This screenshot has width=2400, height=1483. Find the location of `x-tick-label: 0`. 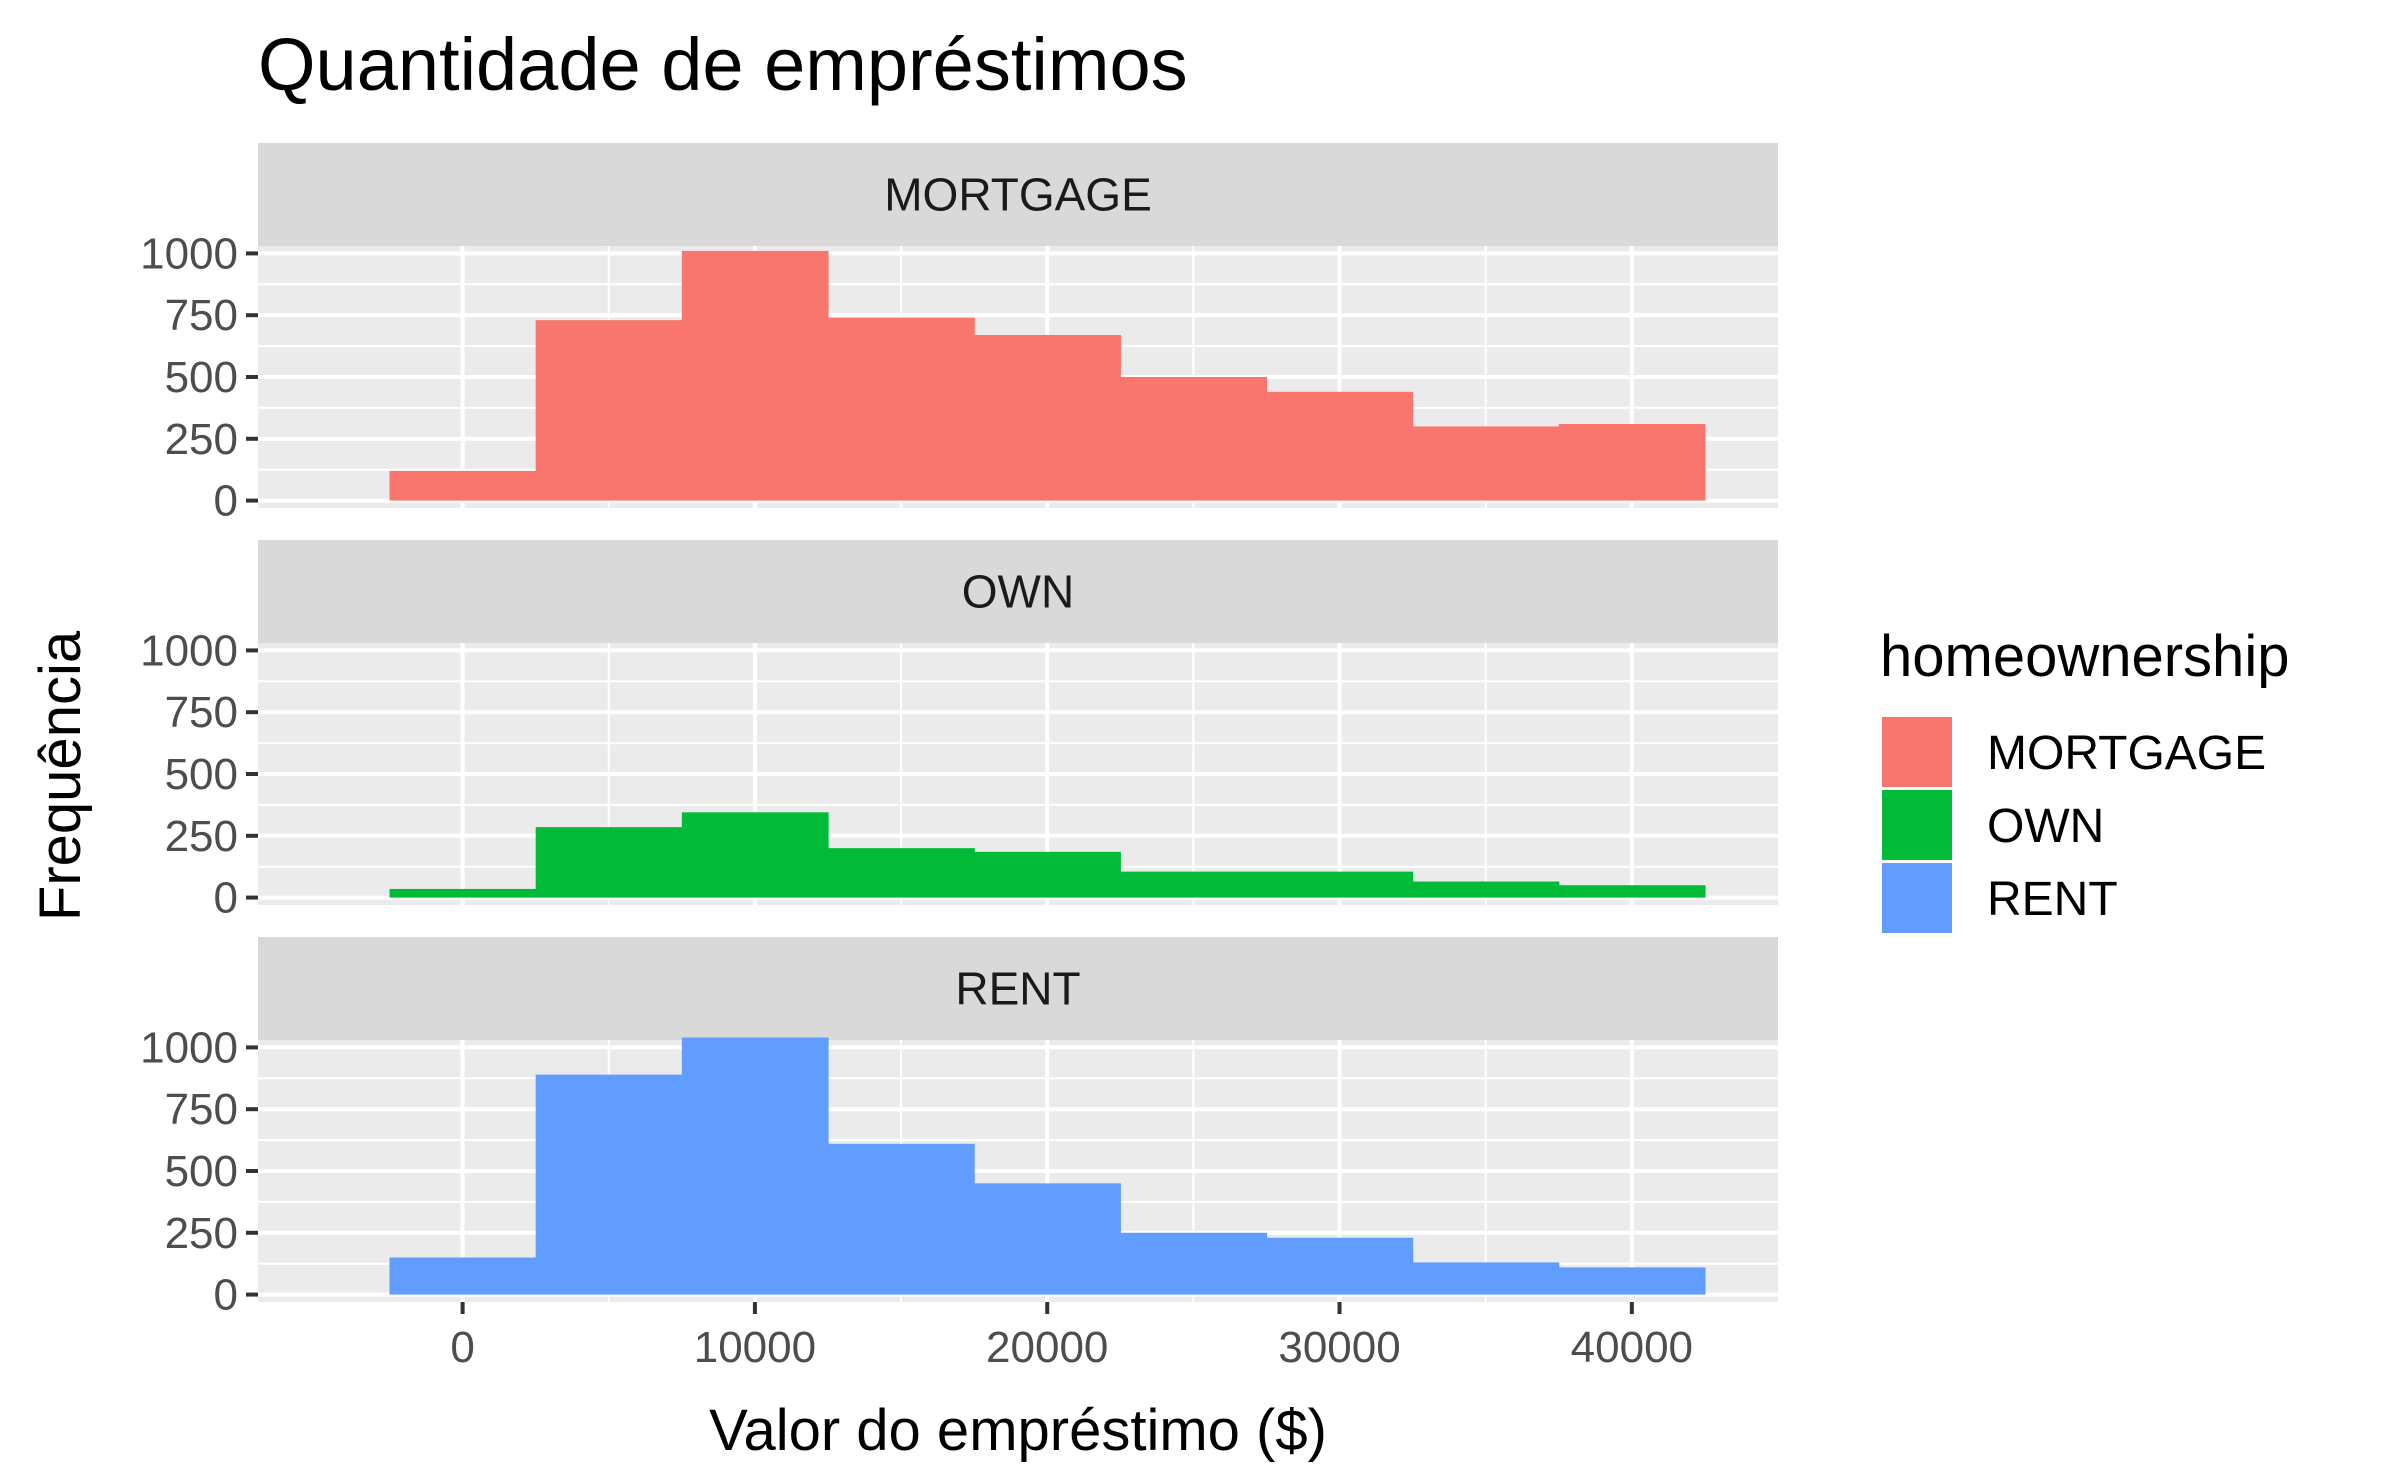

x-tick-label: 0 is located at coordinates (462, 1347).